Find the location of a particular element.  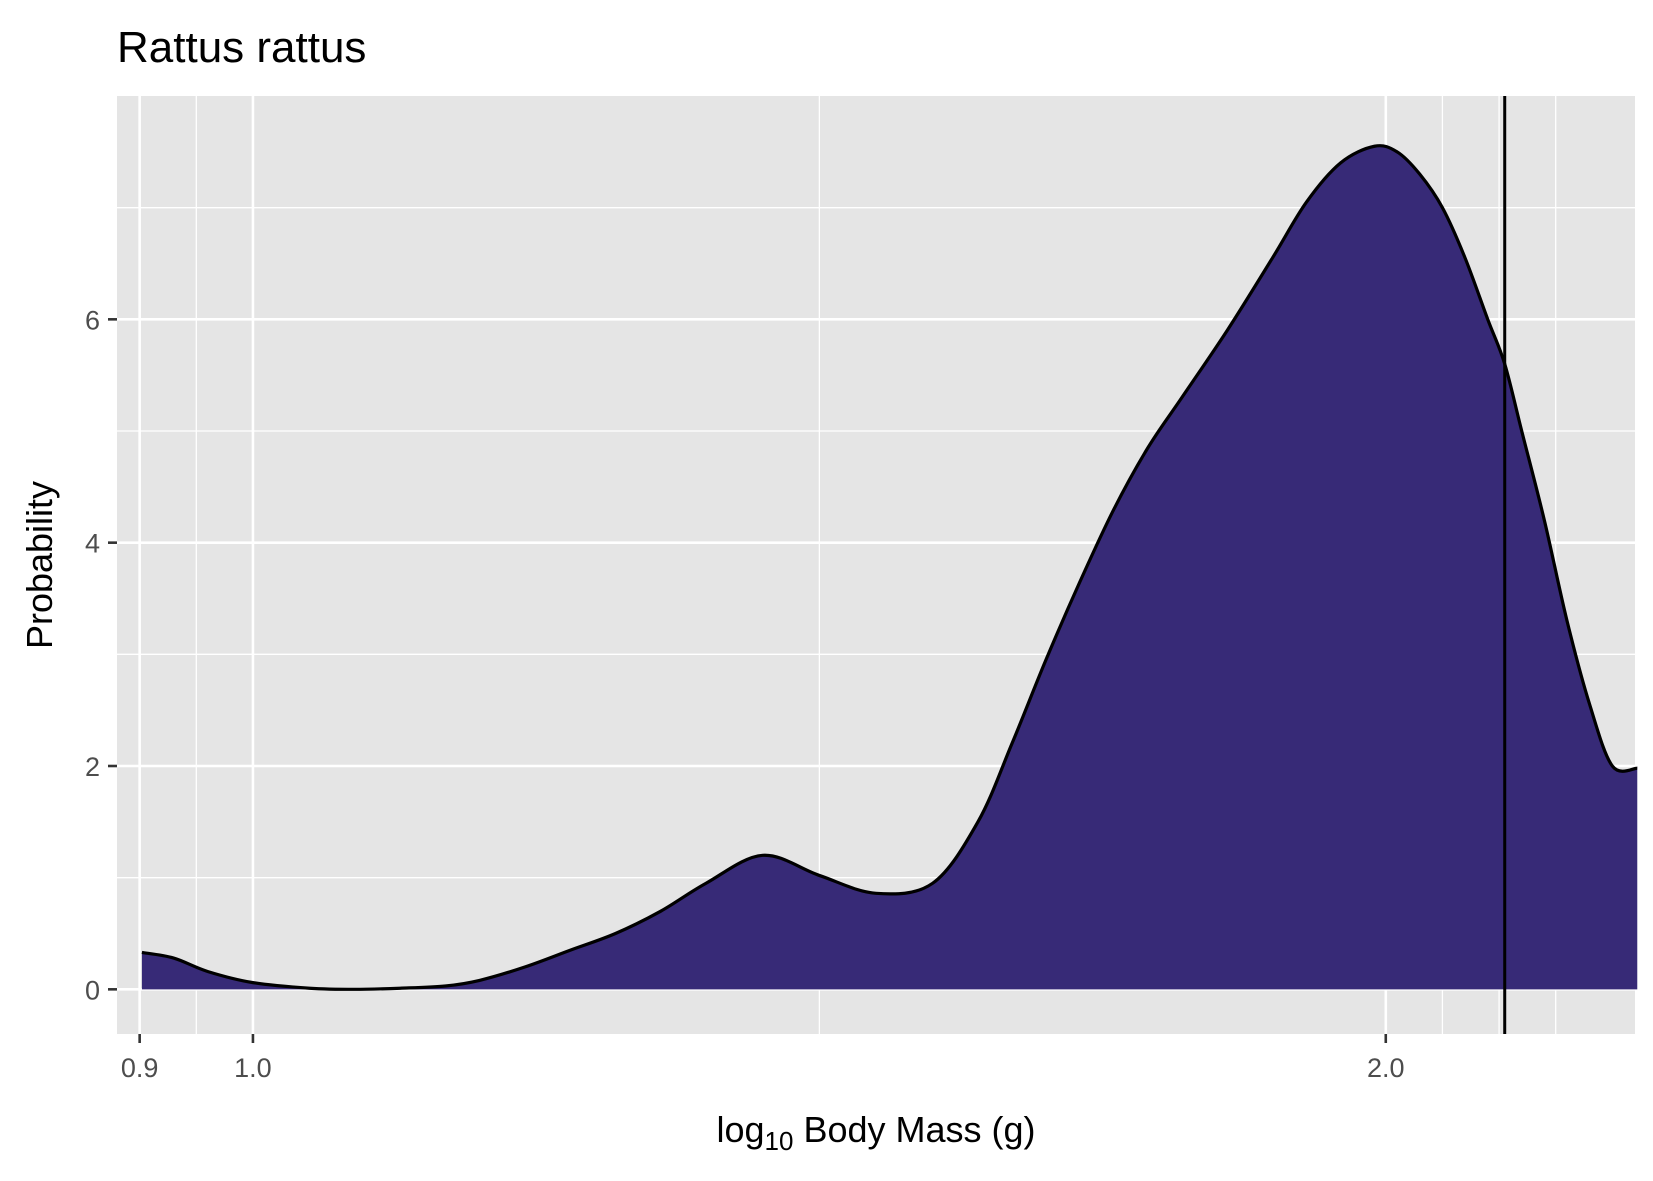

y-tick-label: 2 is located at coordinates (92, 767).